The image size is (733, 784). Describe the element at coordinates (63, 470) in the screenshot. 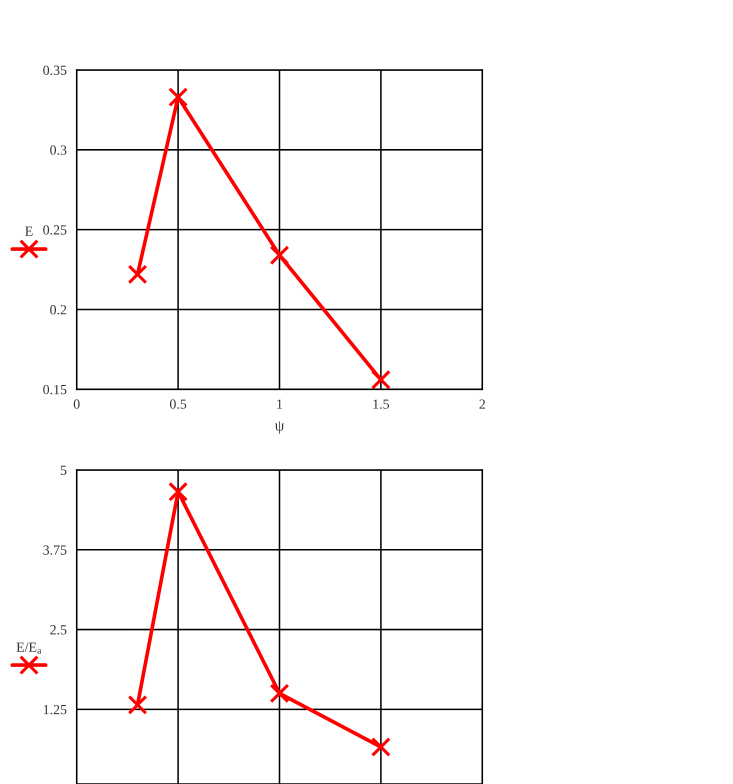

I see `y-tick-label: 5` at that location.